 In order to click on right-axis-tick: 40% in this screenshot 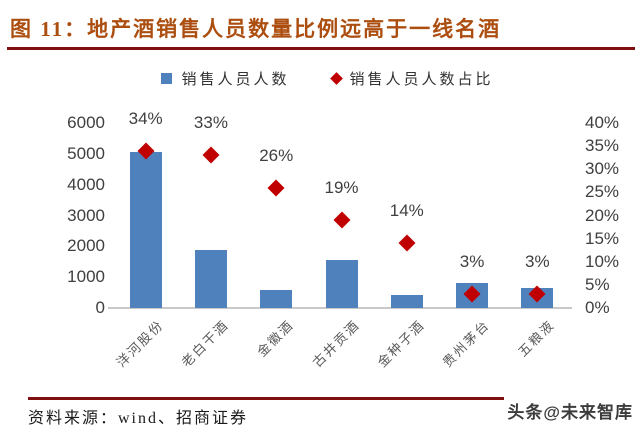, I will do `click(602, 122)`.